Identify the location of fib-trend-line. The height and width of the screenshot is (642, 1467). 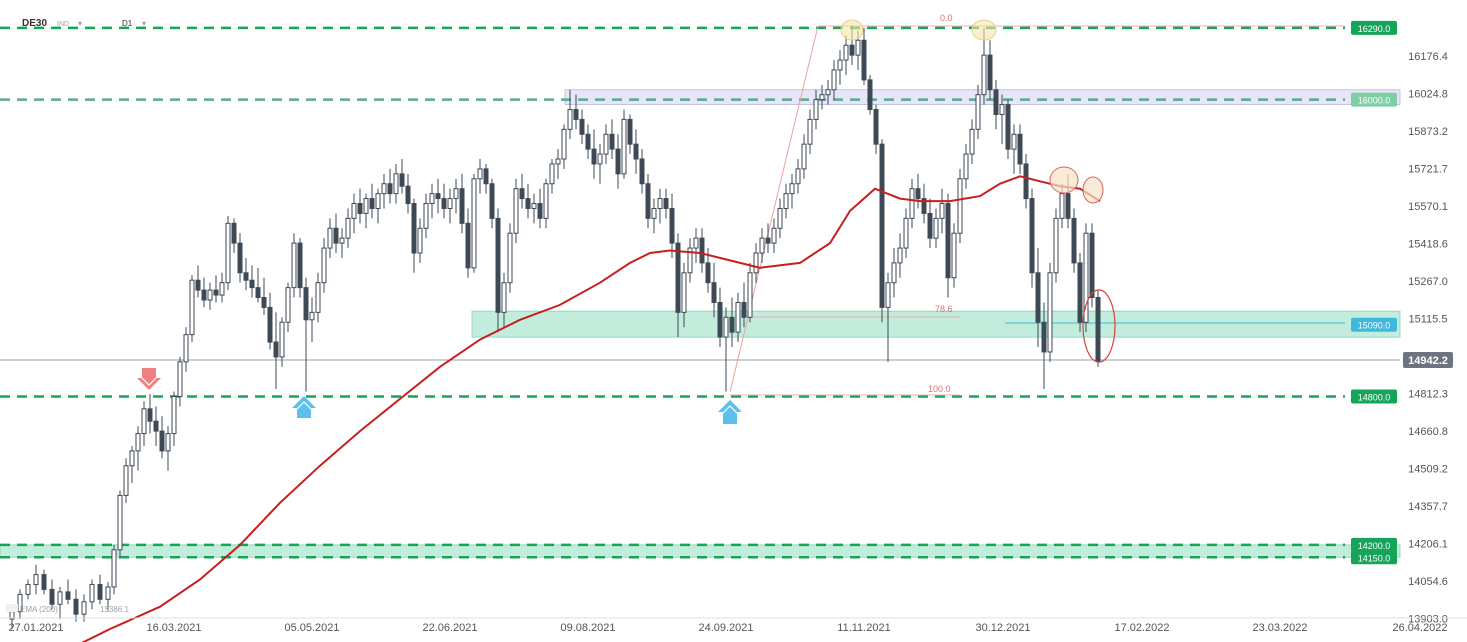
(774, 209).